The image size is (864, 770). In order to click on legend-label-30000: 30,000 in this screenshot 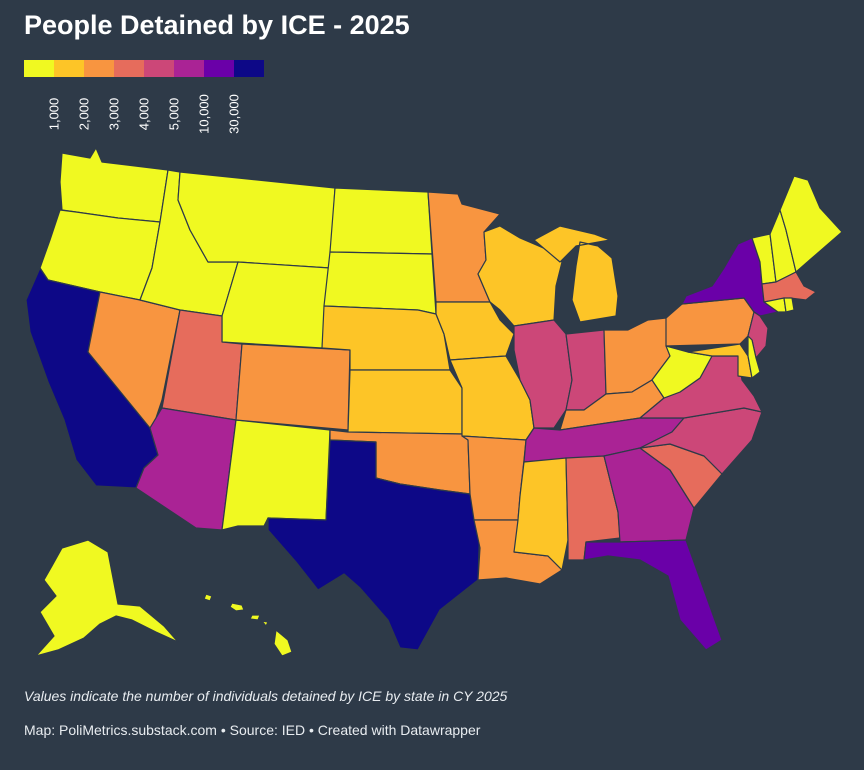, I will do `click(234, 114)`.